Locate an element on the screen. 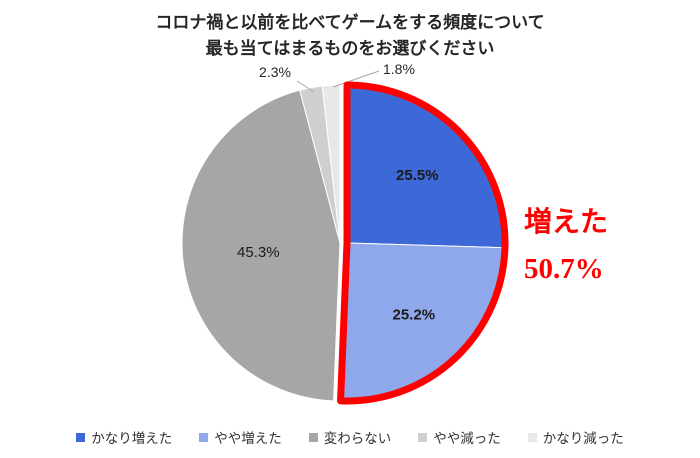  legend-label: 変わらない is located at coordinates (357, 438).